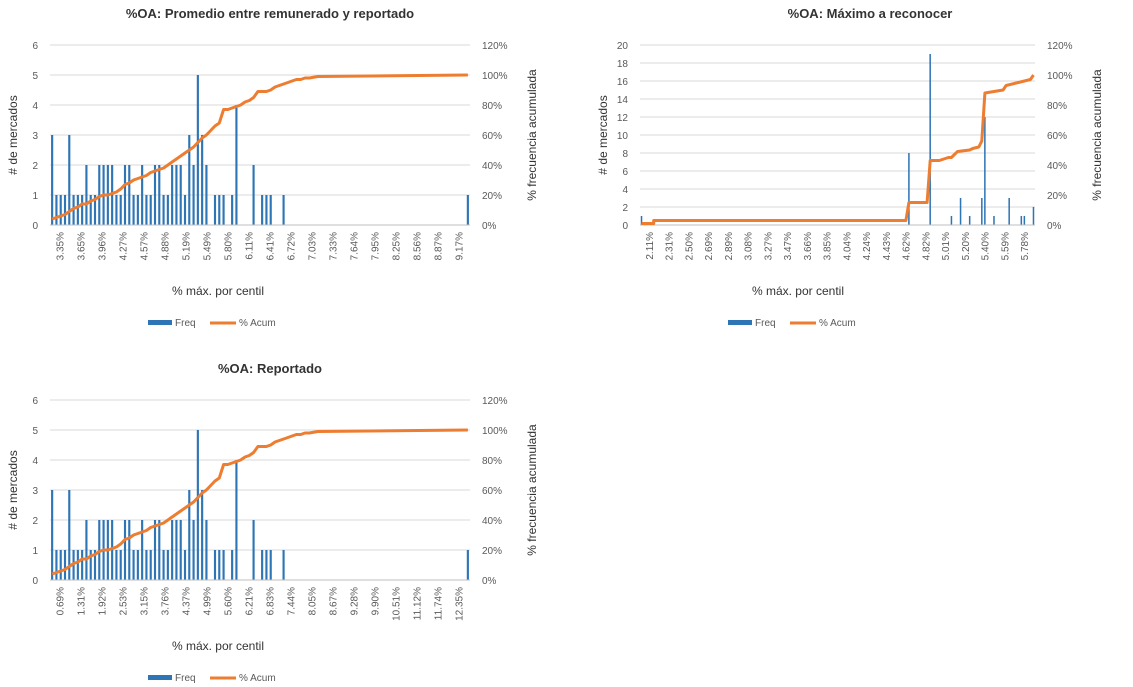 This screenshot has width=1133, height=687. I want to click on y-tick-label: 18, so click(623, 64).